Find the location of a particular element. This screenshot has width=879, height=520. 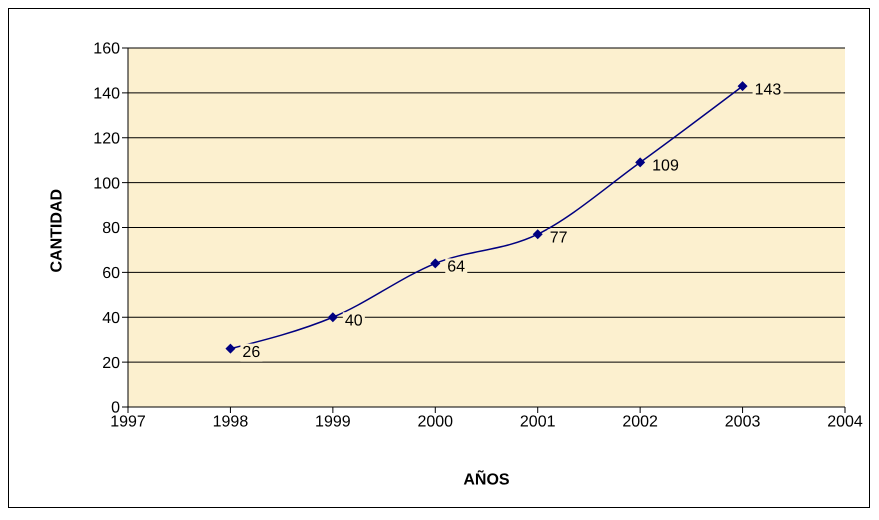

data-label: 77 is located at coordinates (559, 237).